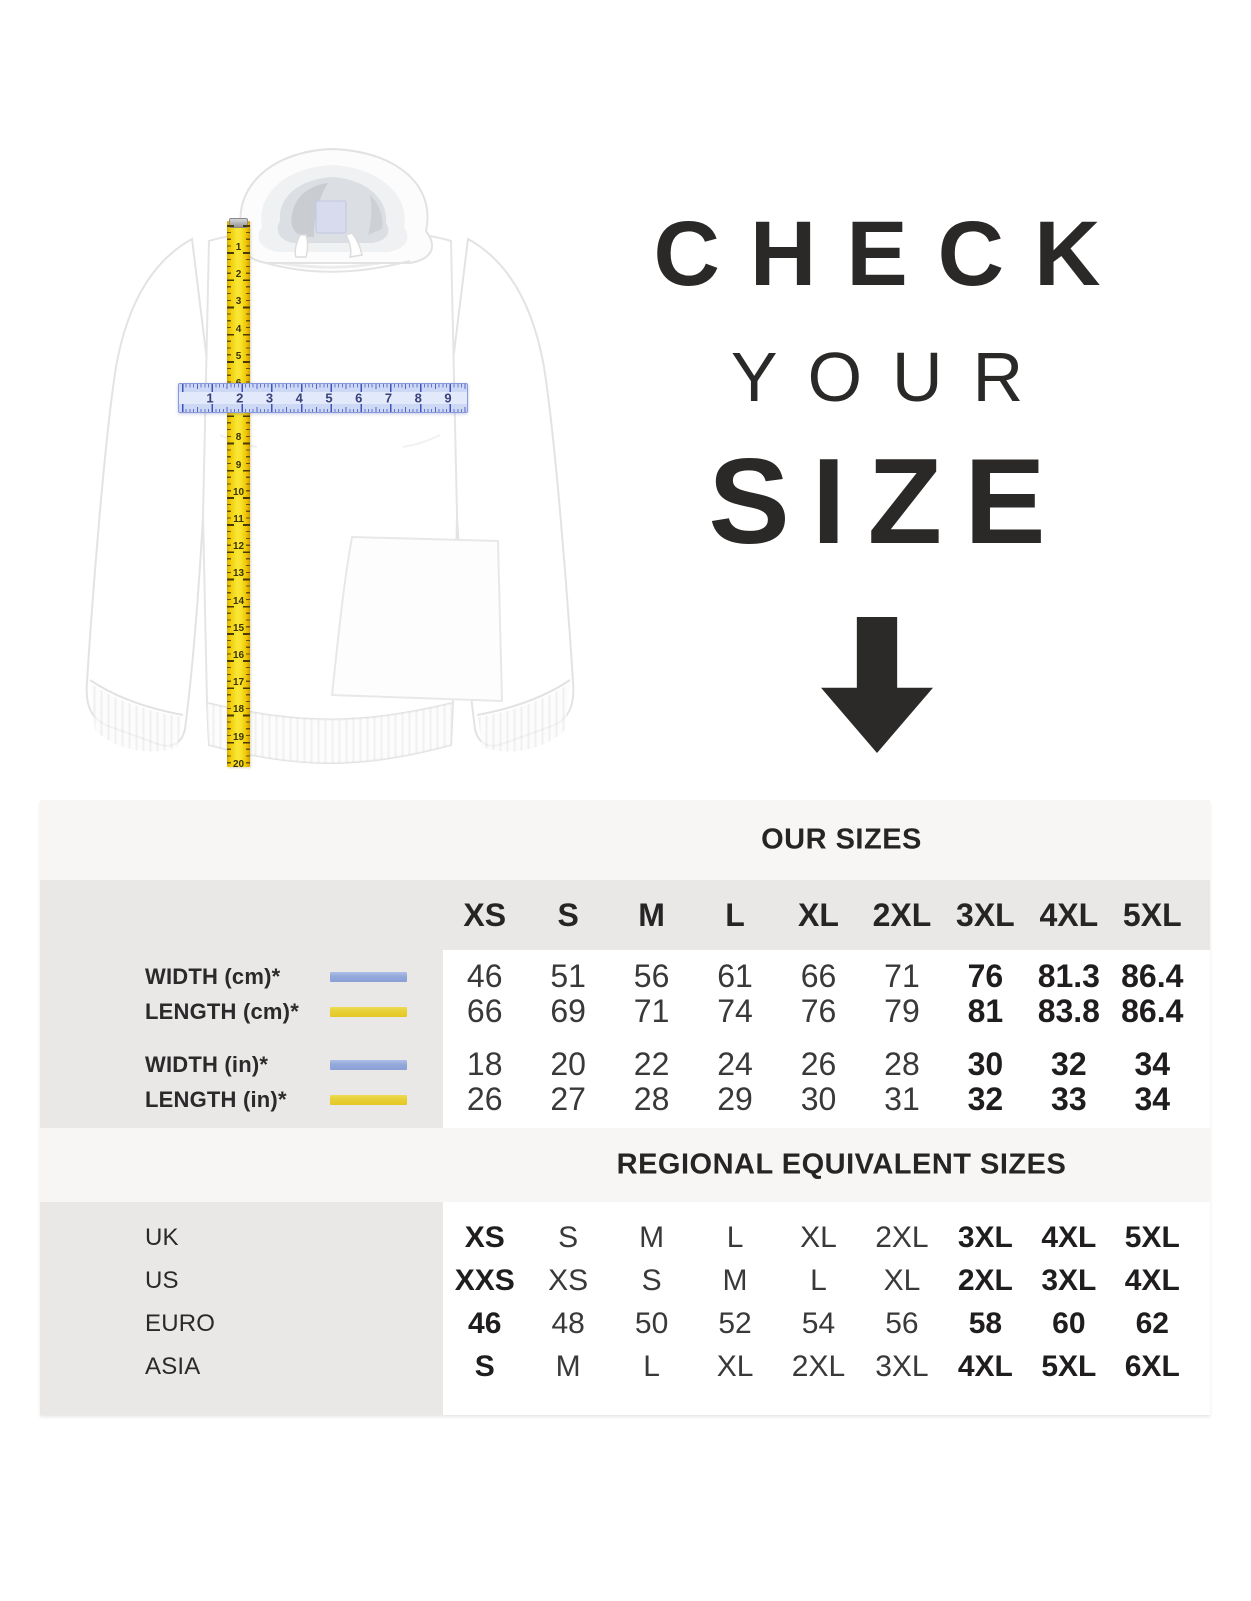 Image resolution: width=1251 pixels, height=1601 pixels. Describe the element at coordinates (902, 1064) in the screenshot. I see `size-value-cell: 28` at that location.